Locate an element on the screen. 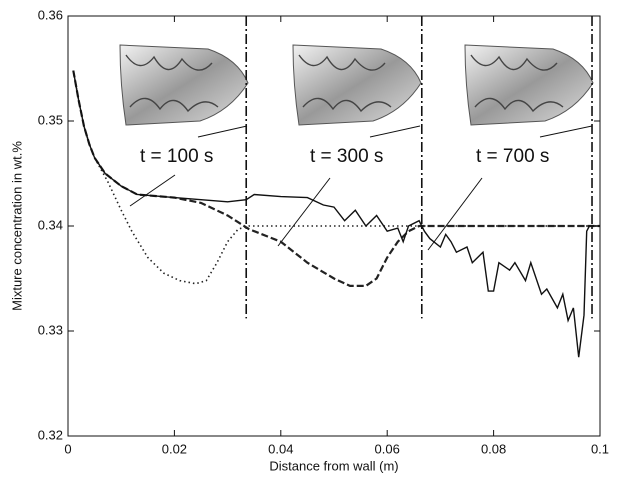  x-tick-label: 0.08 is located at coordinates (493, 448).